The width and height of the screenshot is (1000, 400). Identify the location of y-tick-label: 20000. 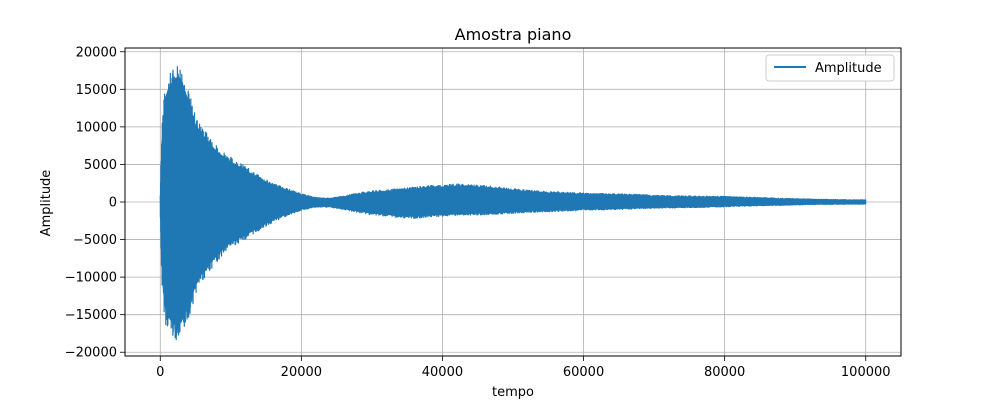
(96, 52).